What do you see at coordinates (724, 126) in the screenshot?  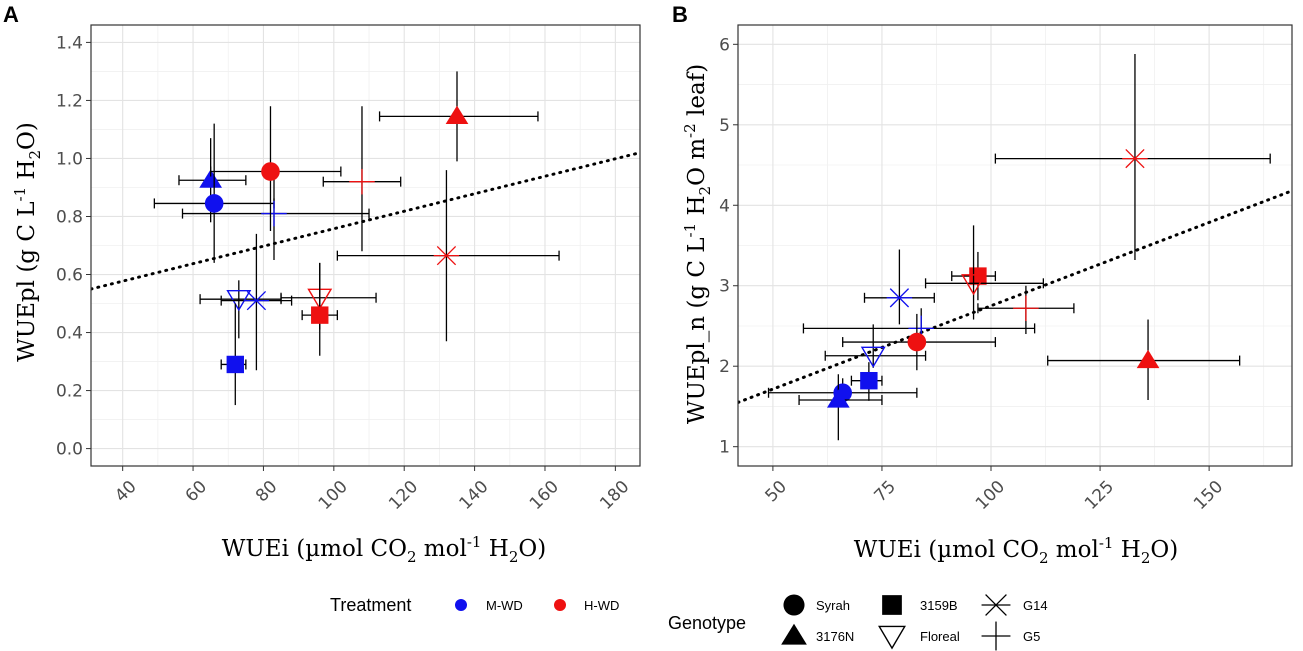 I see `y-tick-label-b-4: 5` at bounding box center [724, 126].